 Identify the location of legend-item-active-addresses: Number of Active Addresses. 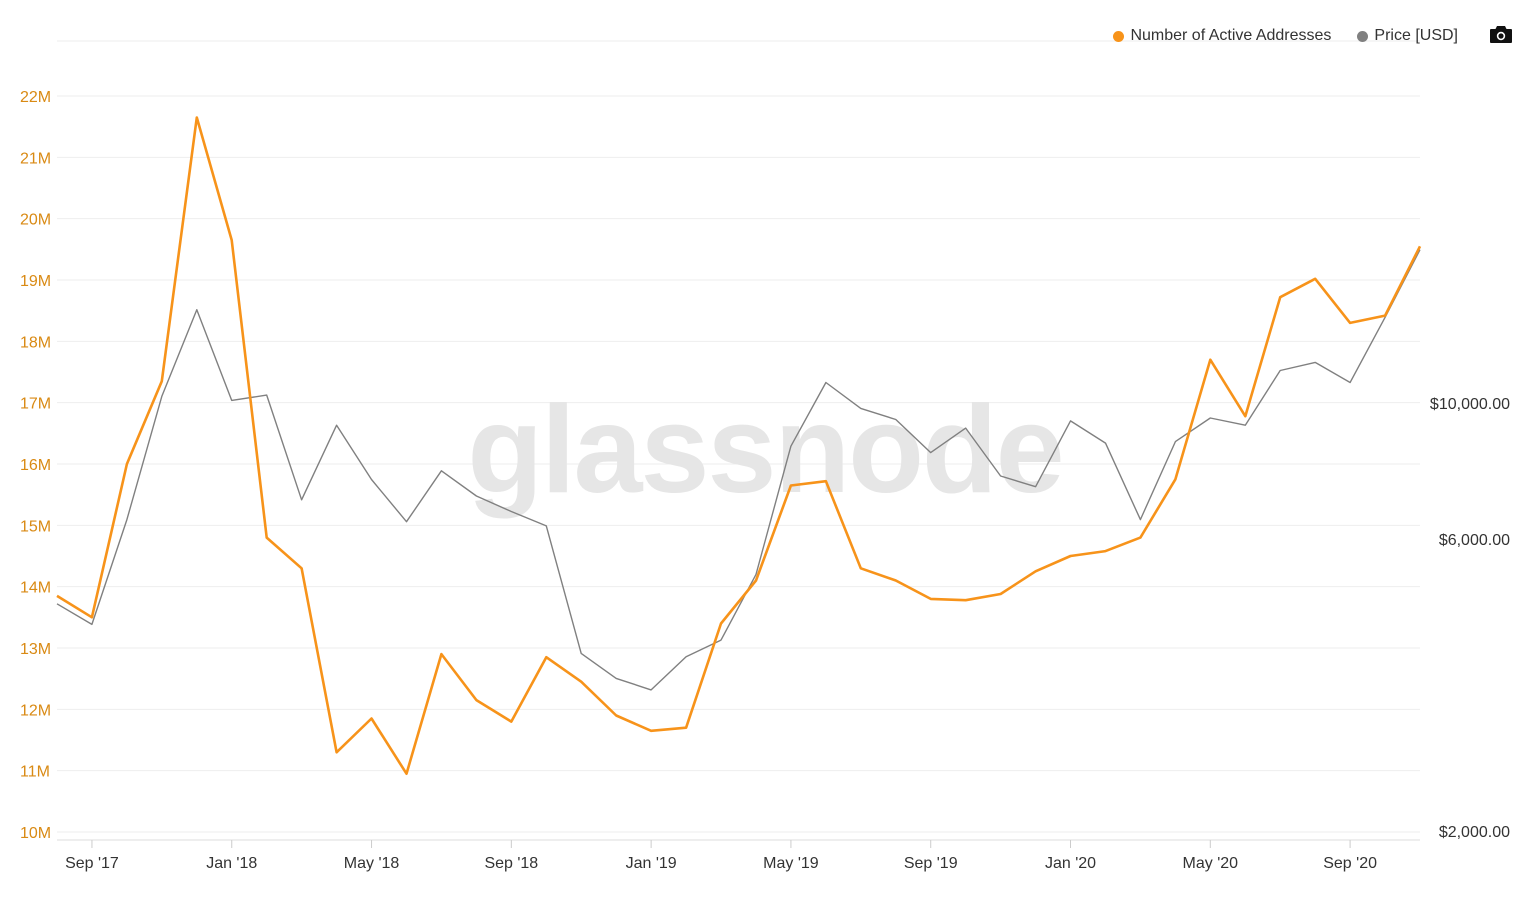
(1222, 36).